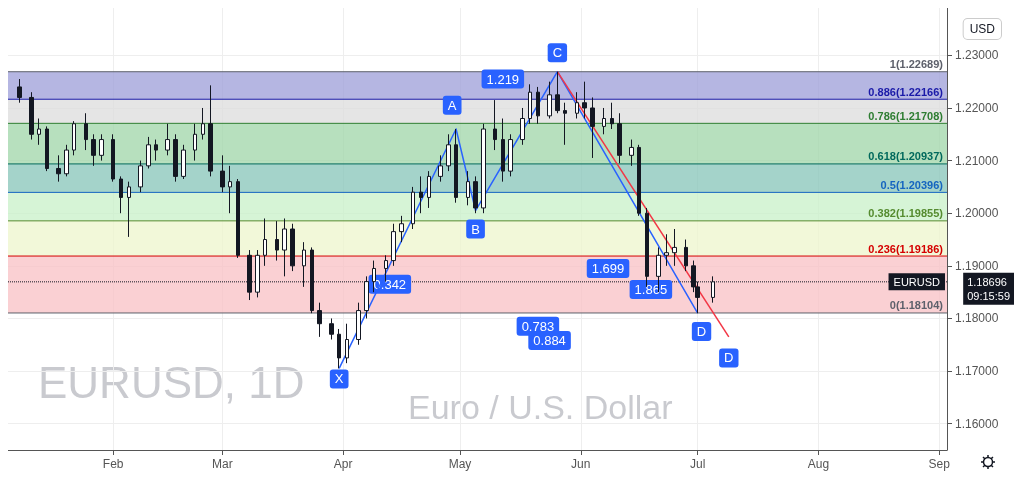 Image resolution: width=1024 pixels, height=481 pixels. Describe the element at coordinates (343, 464) in the screenshot. I see `x-tick-label: Apr` at that location.